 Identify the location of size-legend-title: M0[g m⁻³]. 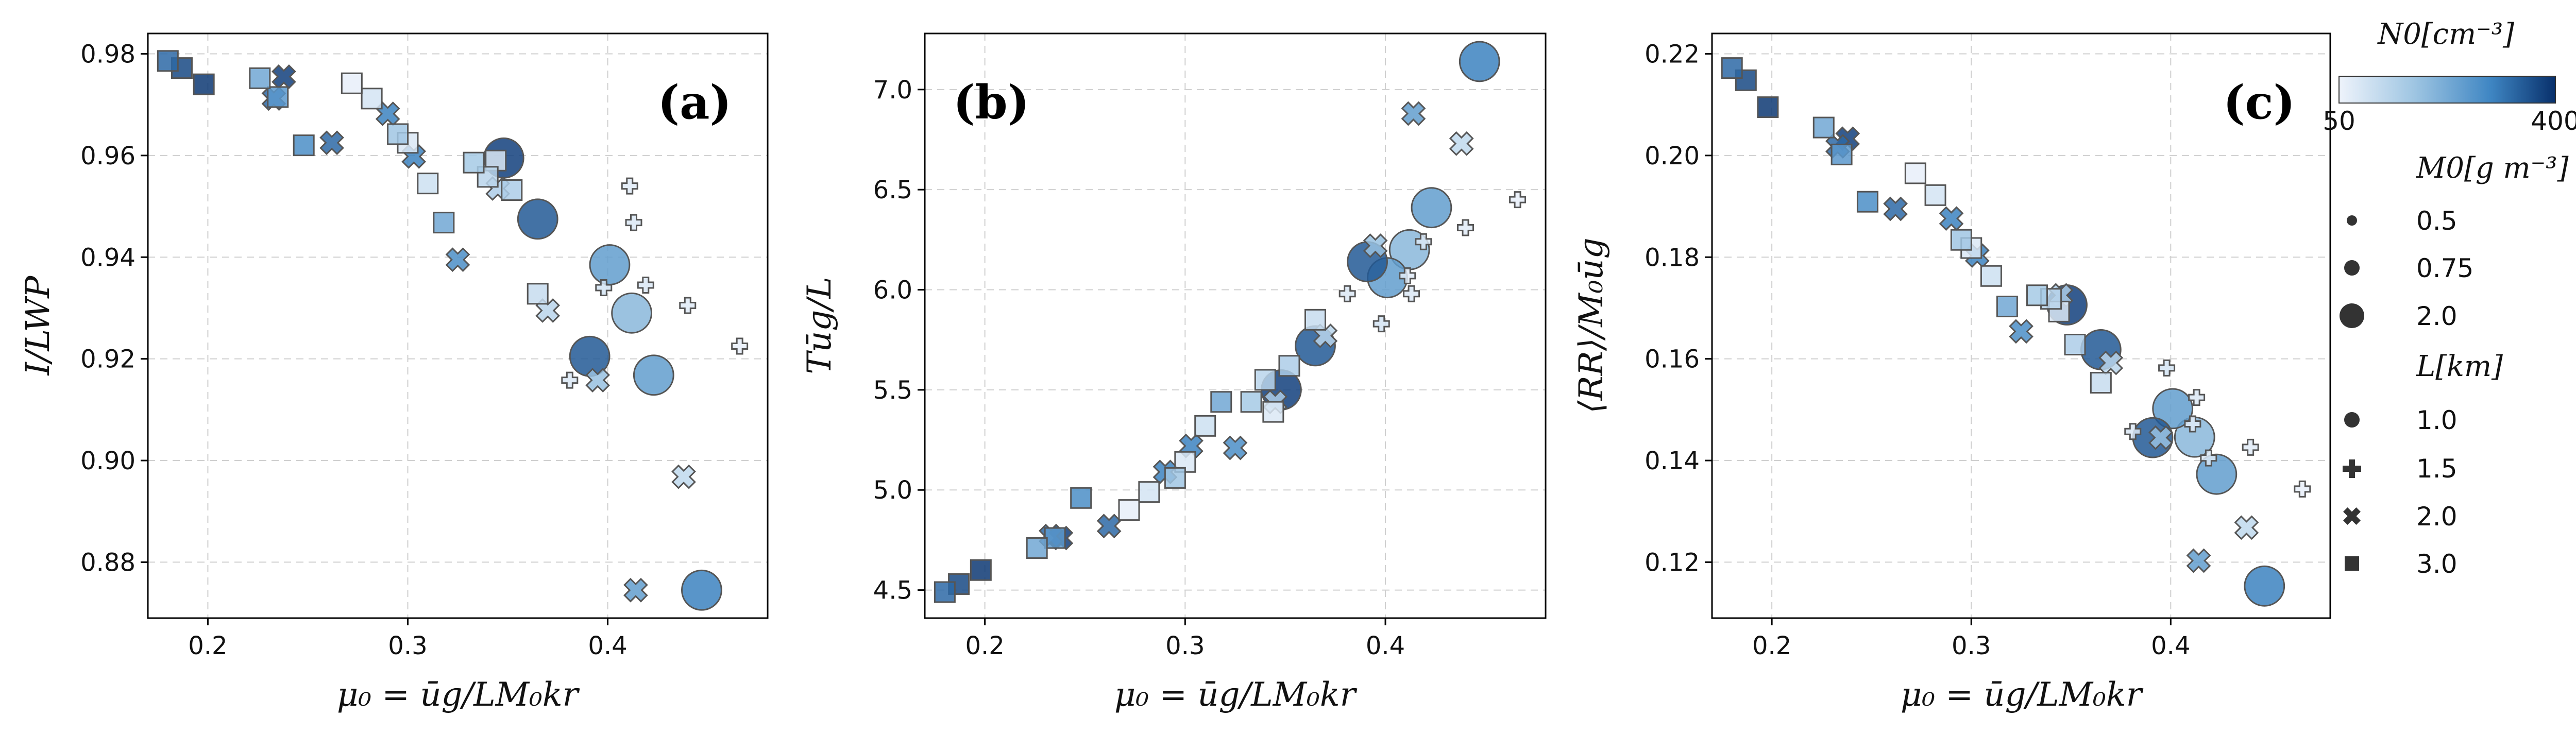
(2492, 168).